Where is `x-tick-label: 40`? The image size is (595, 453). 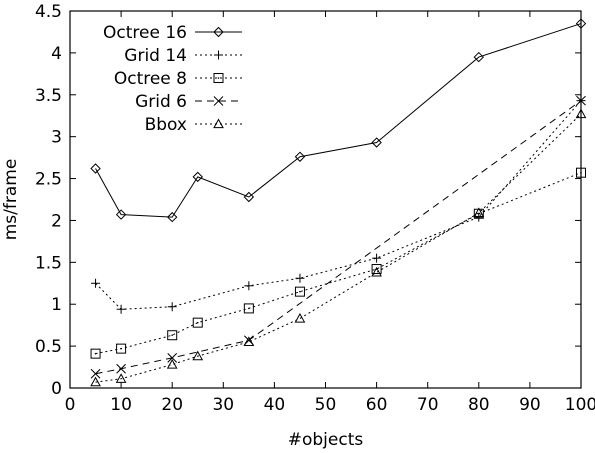
x-tick-label: 40 is located at coordinates (275, 405).